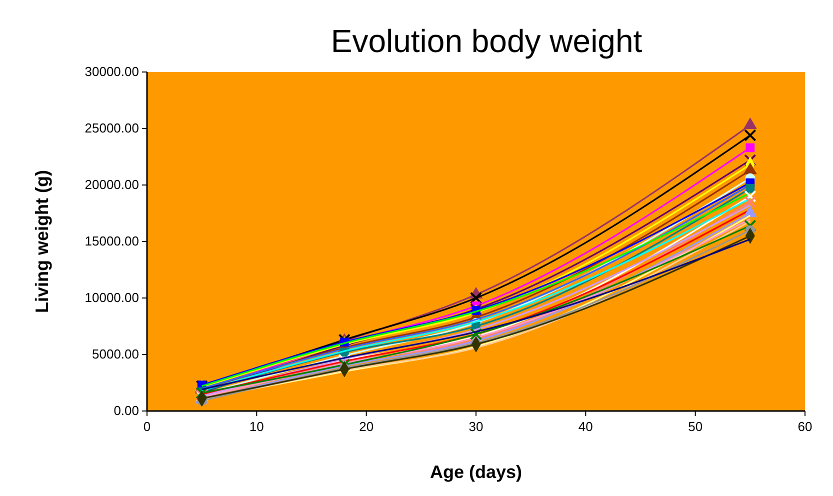 The width and height of the screenshot is (833, 496). Describe the element at coordinates (805, 426) in the screenshot. I see `x-tick-label: 60` at that location.